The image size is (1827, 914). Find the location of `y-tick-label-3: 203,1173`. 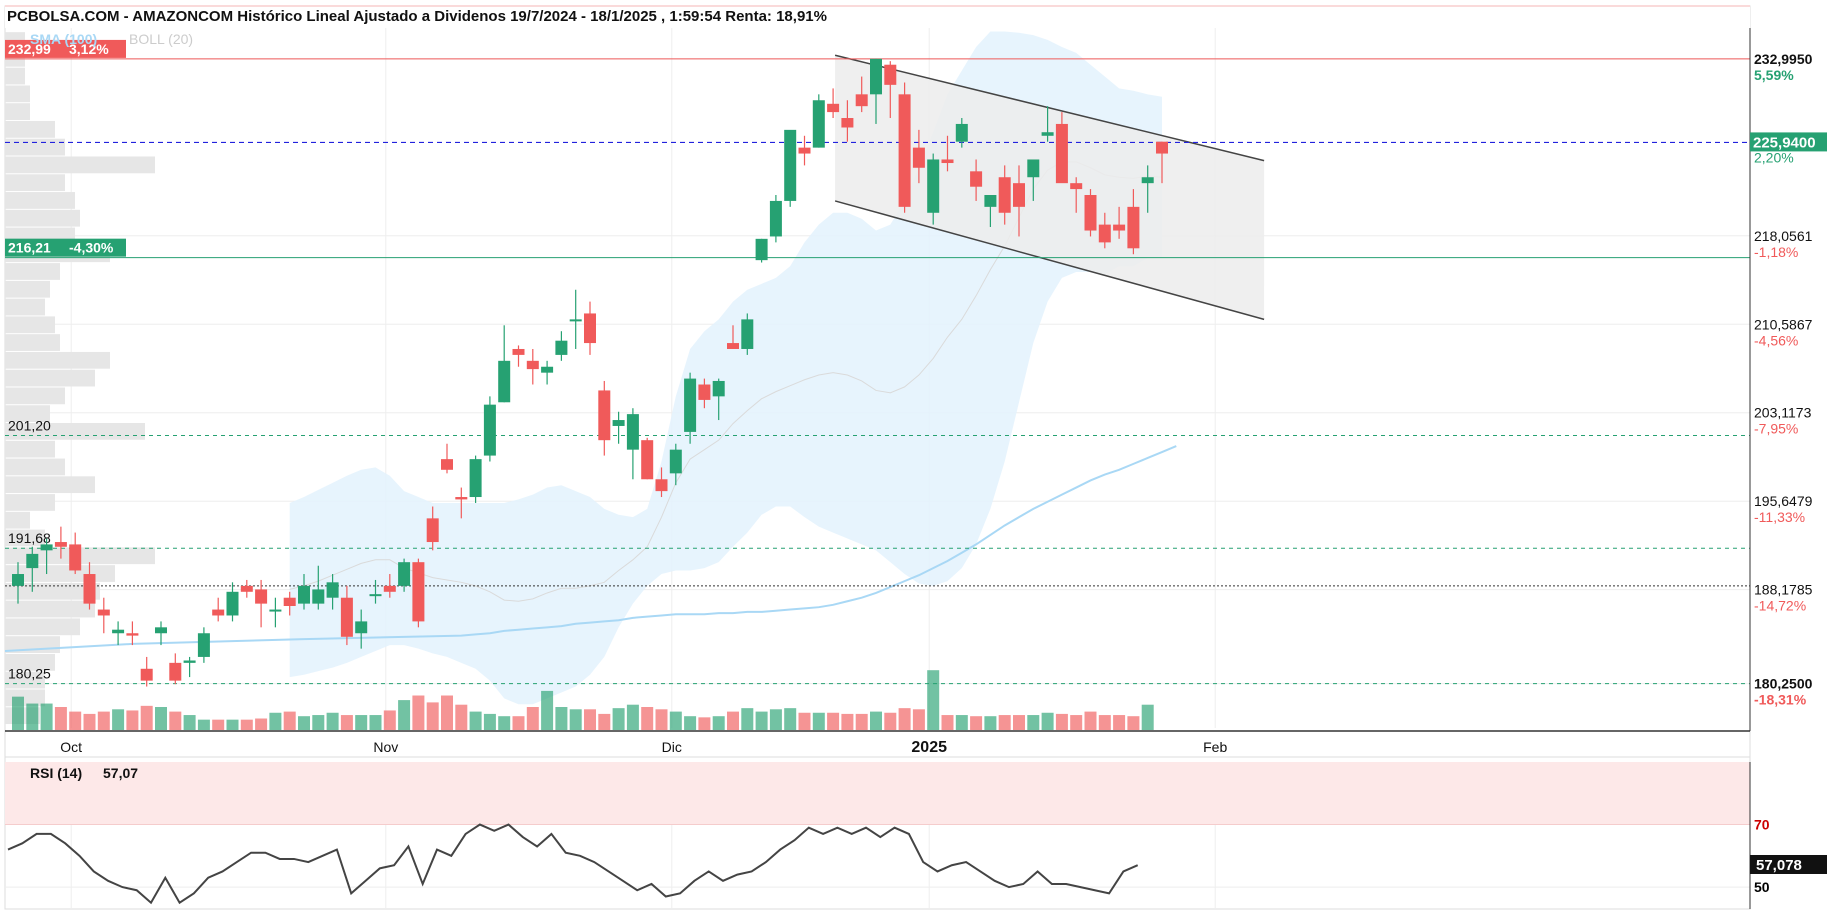

y-tick-label-3: 203,1173 is located at coordinates (1783, 413).